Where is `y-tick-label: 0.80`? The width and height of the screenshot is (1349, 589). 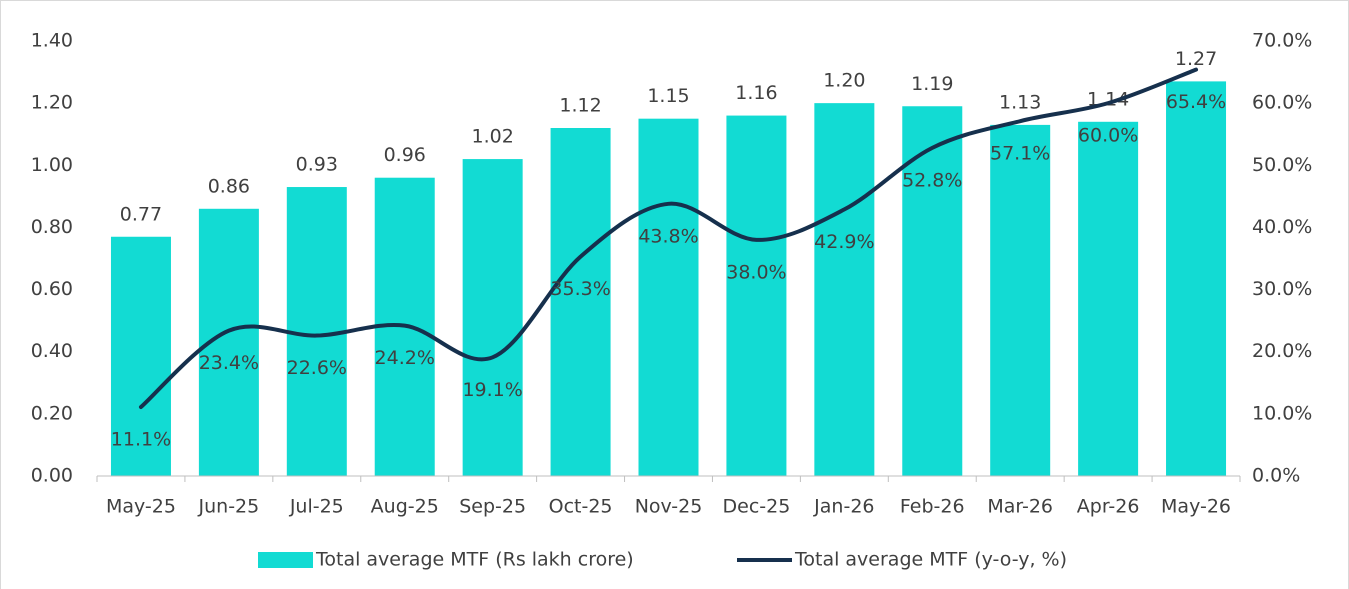
y-tick-label: 0.80 is located at coordinates (52, 227).